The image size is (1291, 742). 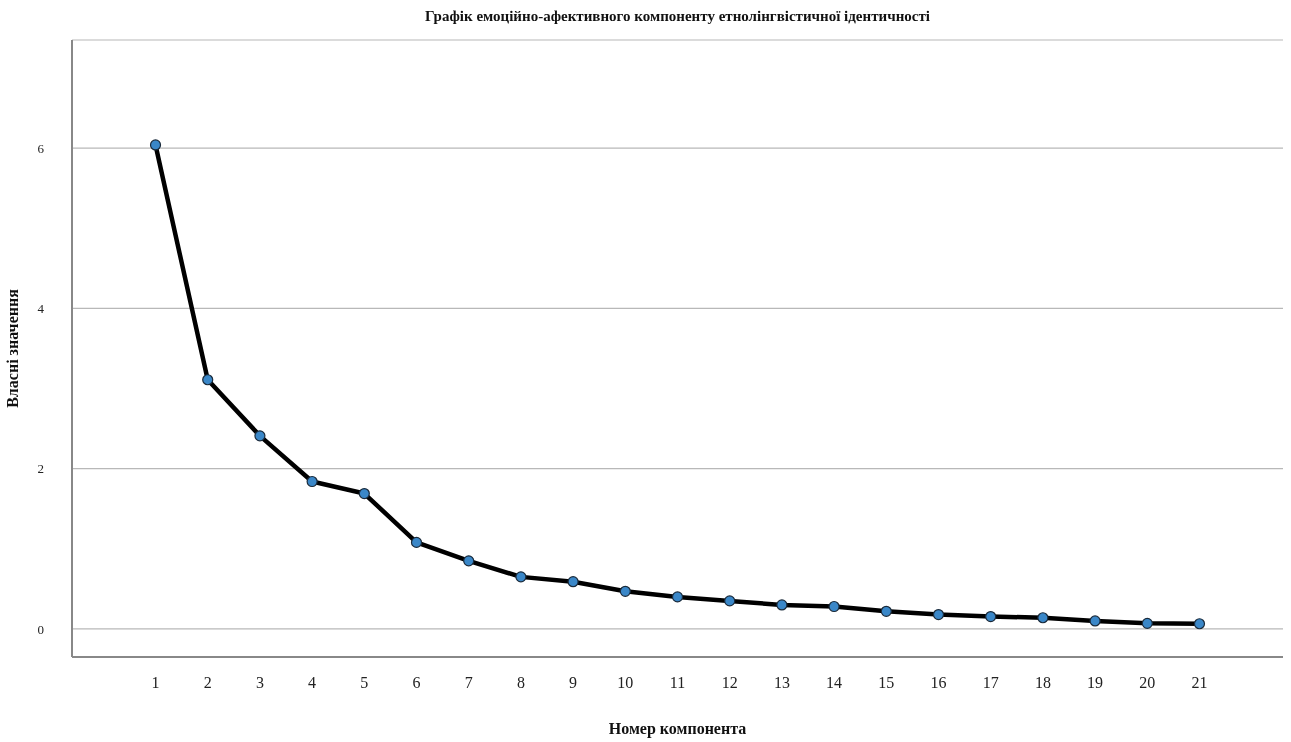 I want to click on x-tick-label: 12, so click(x=729, y=683).